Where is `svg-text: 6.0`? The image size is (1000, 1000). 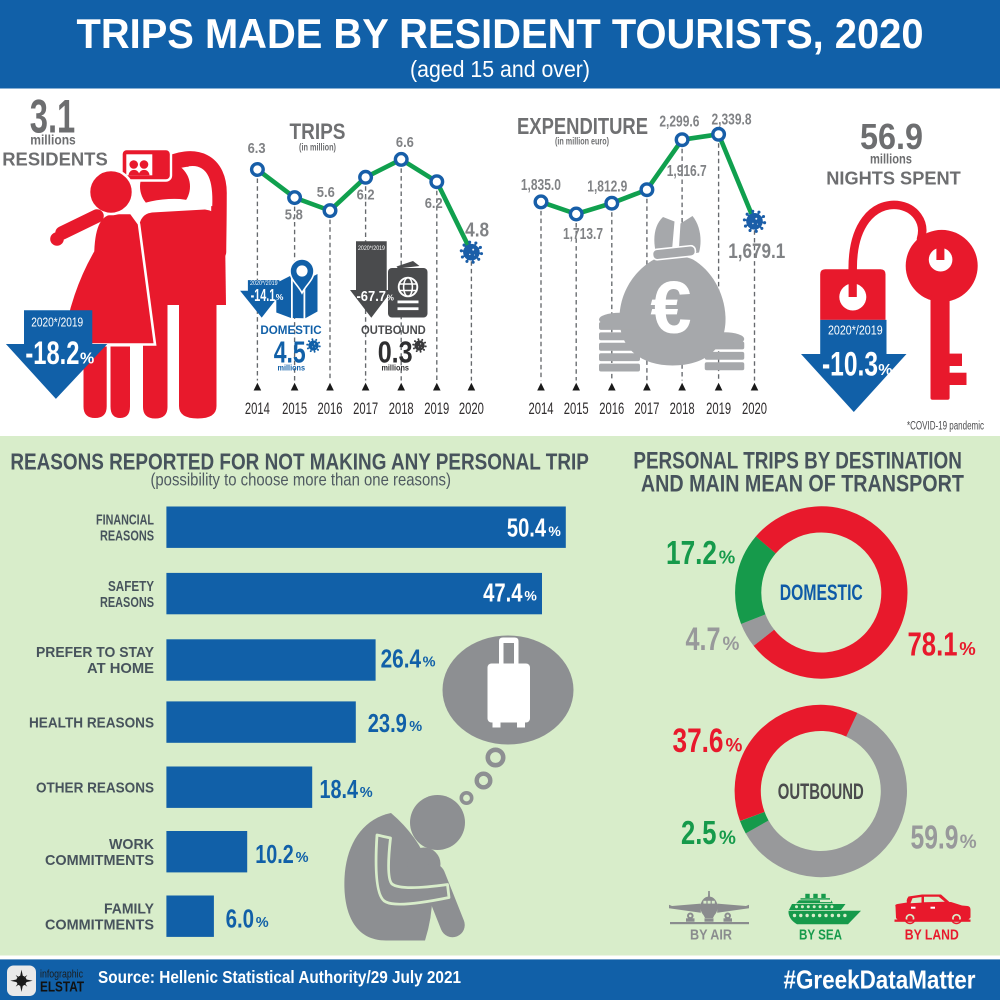
svg-text: 6.0 is located at coordinates (240, 919).